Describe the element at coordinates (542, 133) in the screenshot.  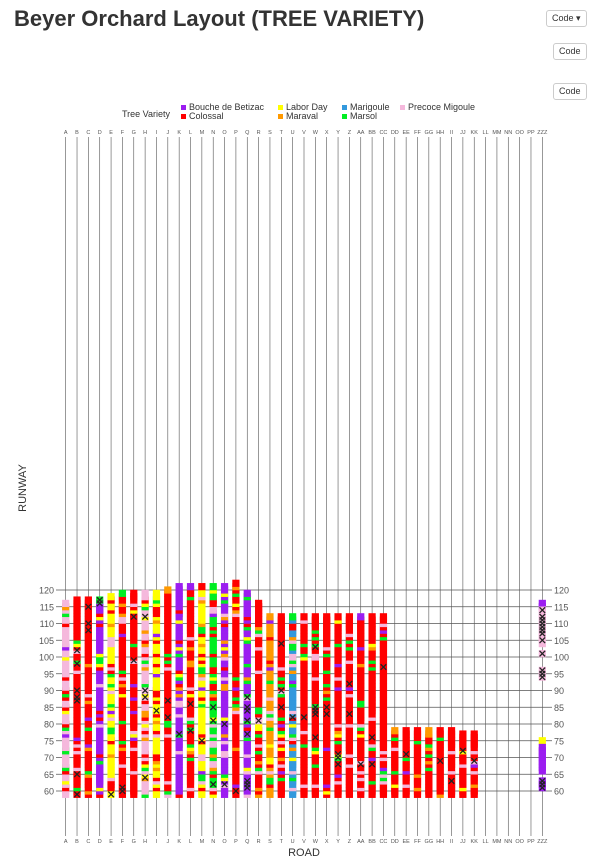
I see `x-tick-label-top: ZZZ` at that location.